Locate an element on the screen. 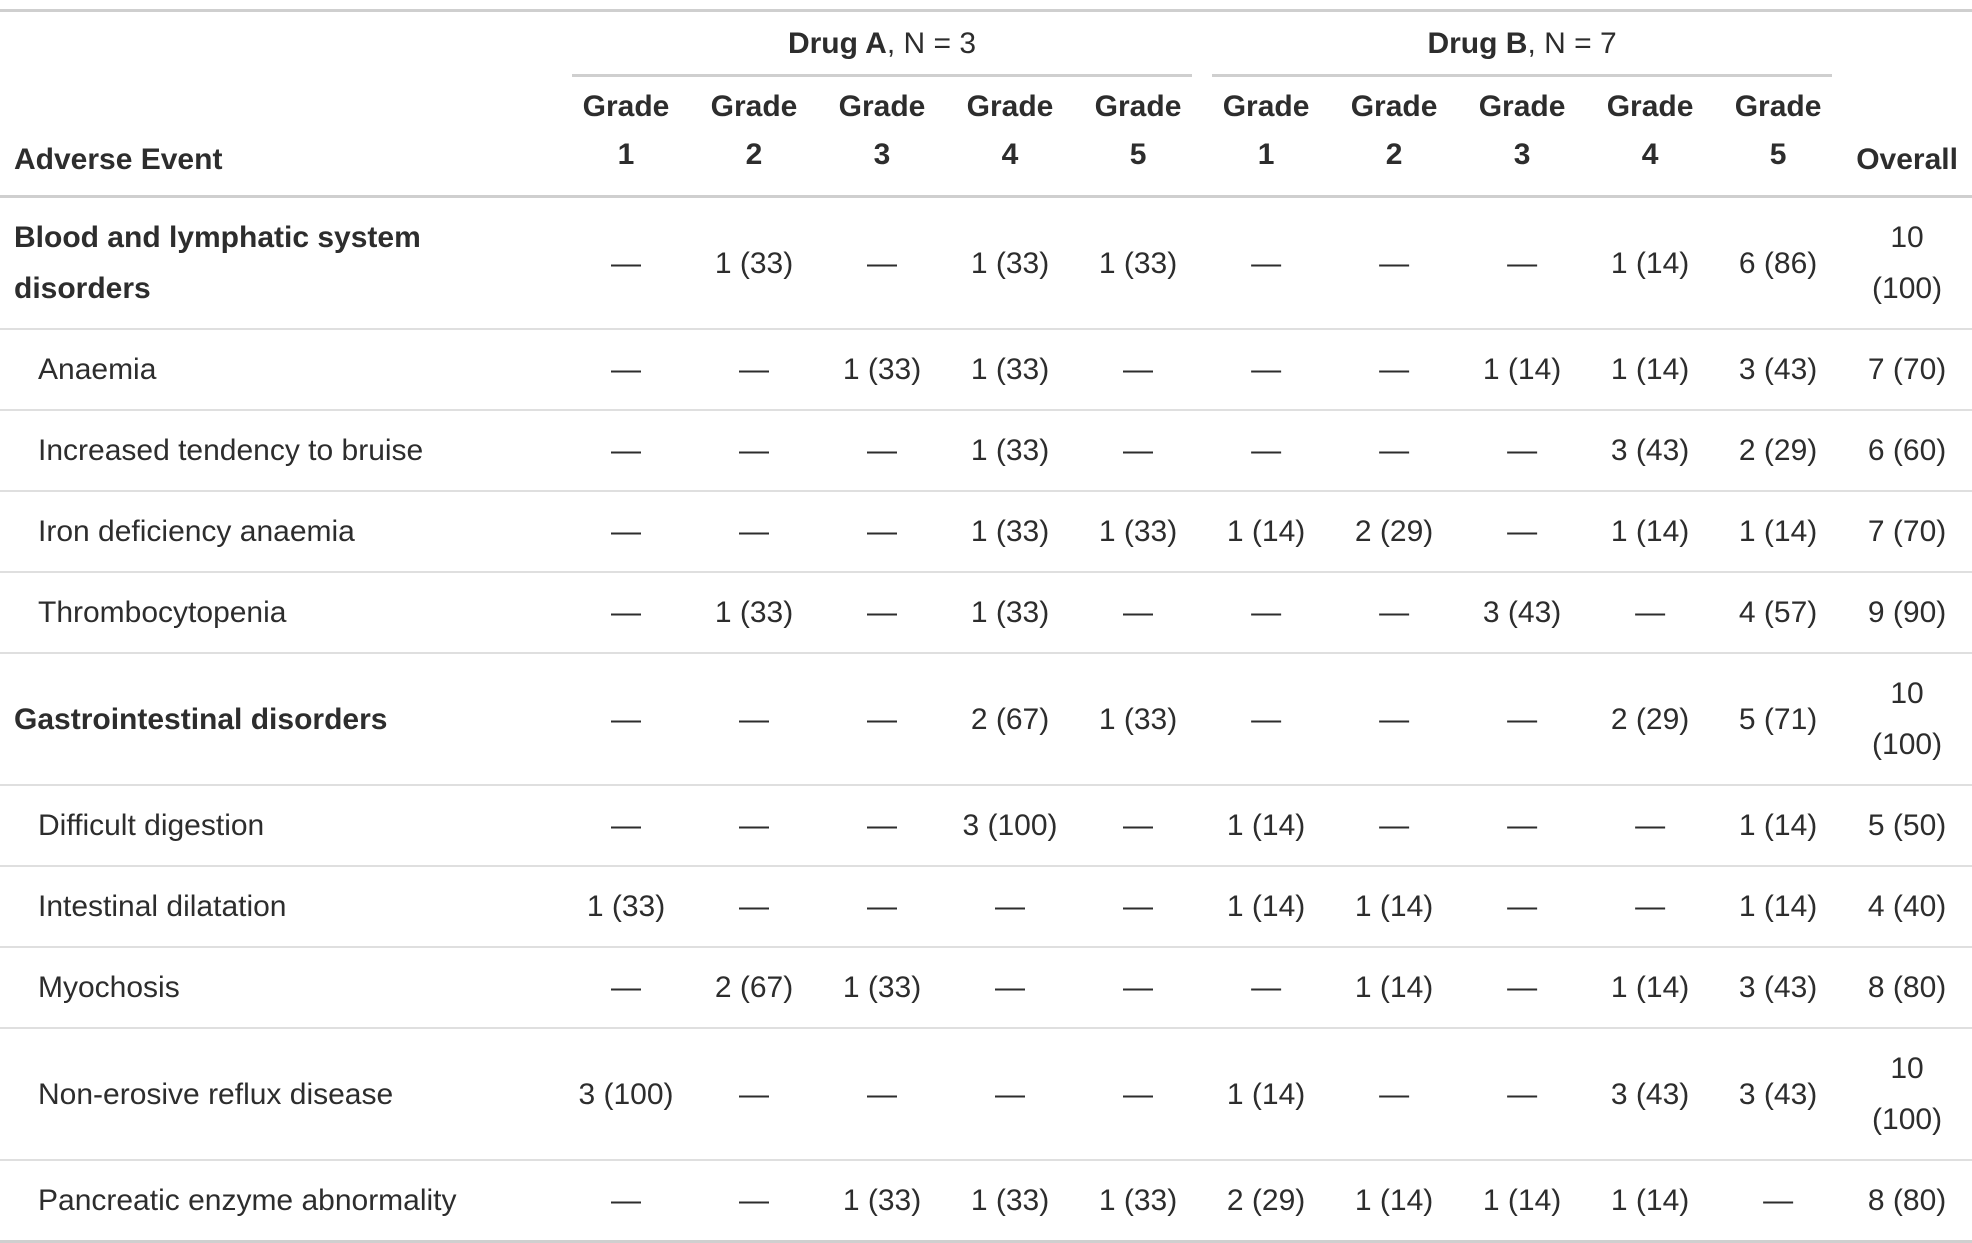 Image resolution: width=1972 pixels, height=1243 pixels. value-cell: 4 (40) is located at coordinates (1907, 906).